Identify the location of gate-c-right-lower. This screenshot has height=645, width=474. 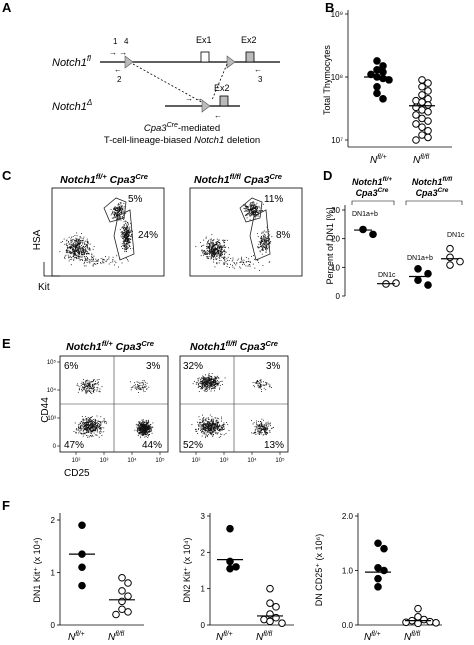
(260, 235).